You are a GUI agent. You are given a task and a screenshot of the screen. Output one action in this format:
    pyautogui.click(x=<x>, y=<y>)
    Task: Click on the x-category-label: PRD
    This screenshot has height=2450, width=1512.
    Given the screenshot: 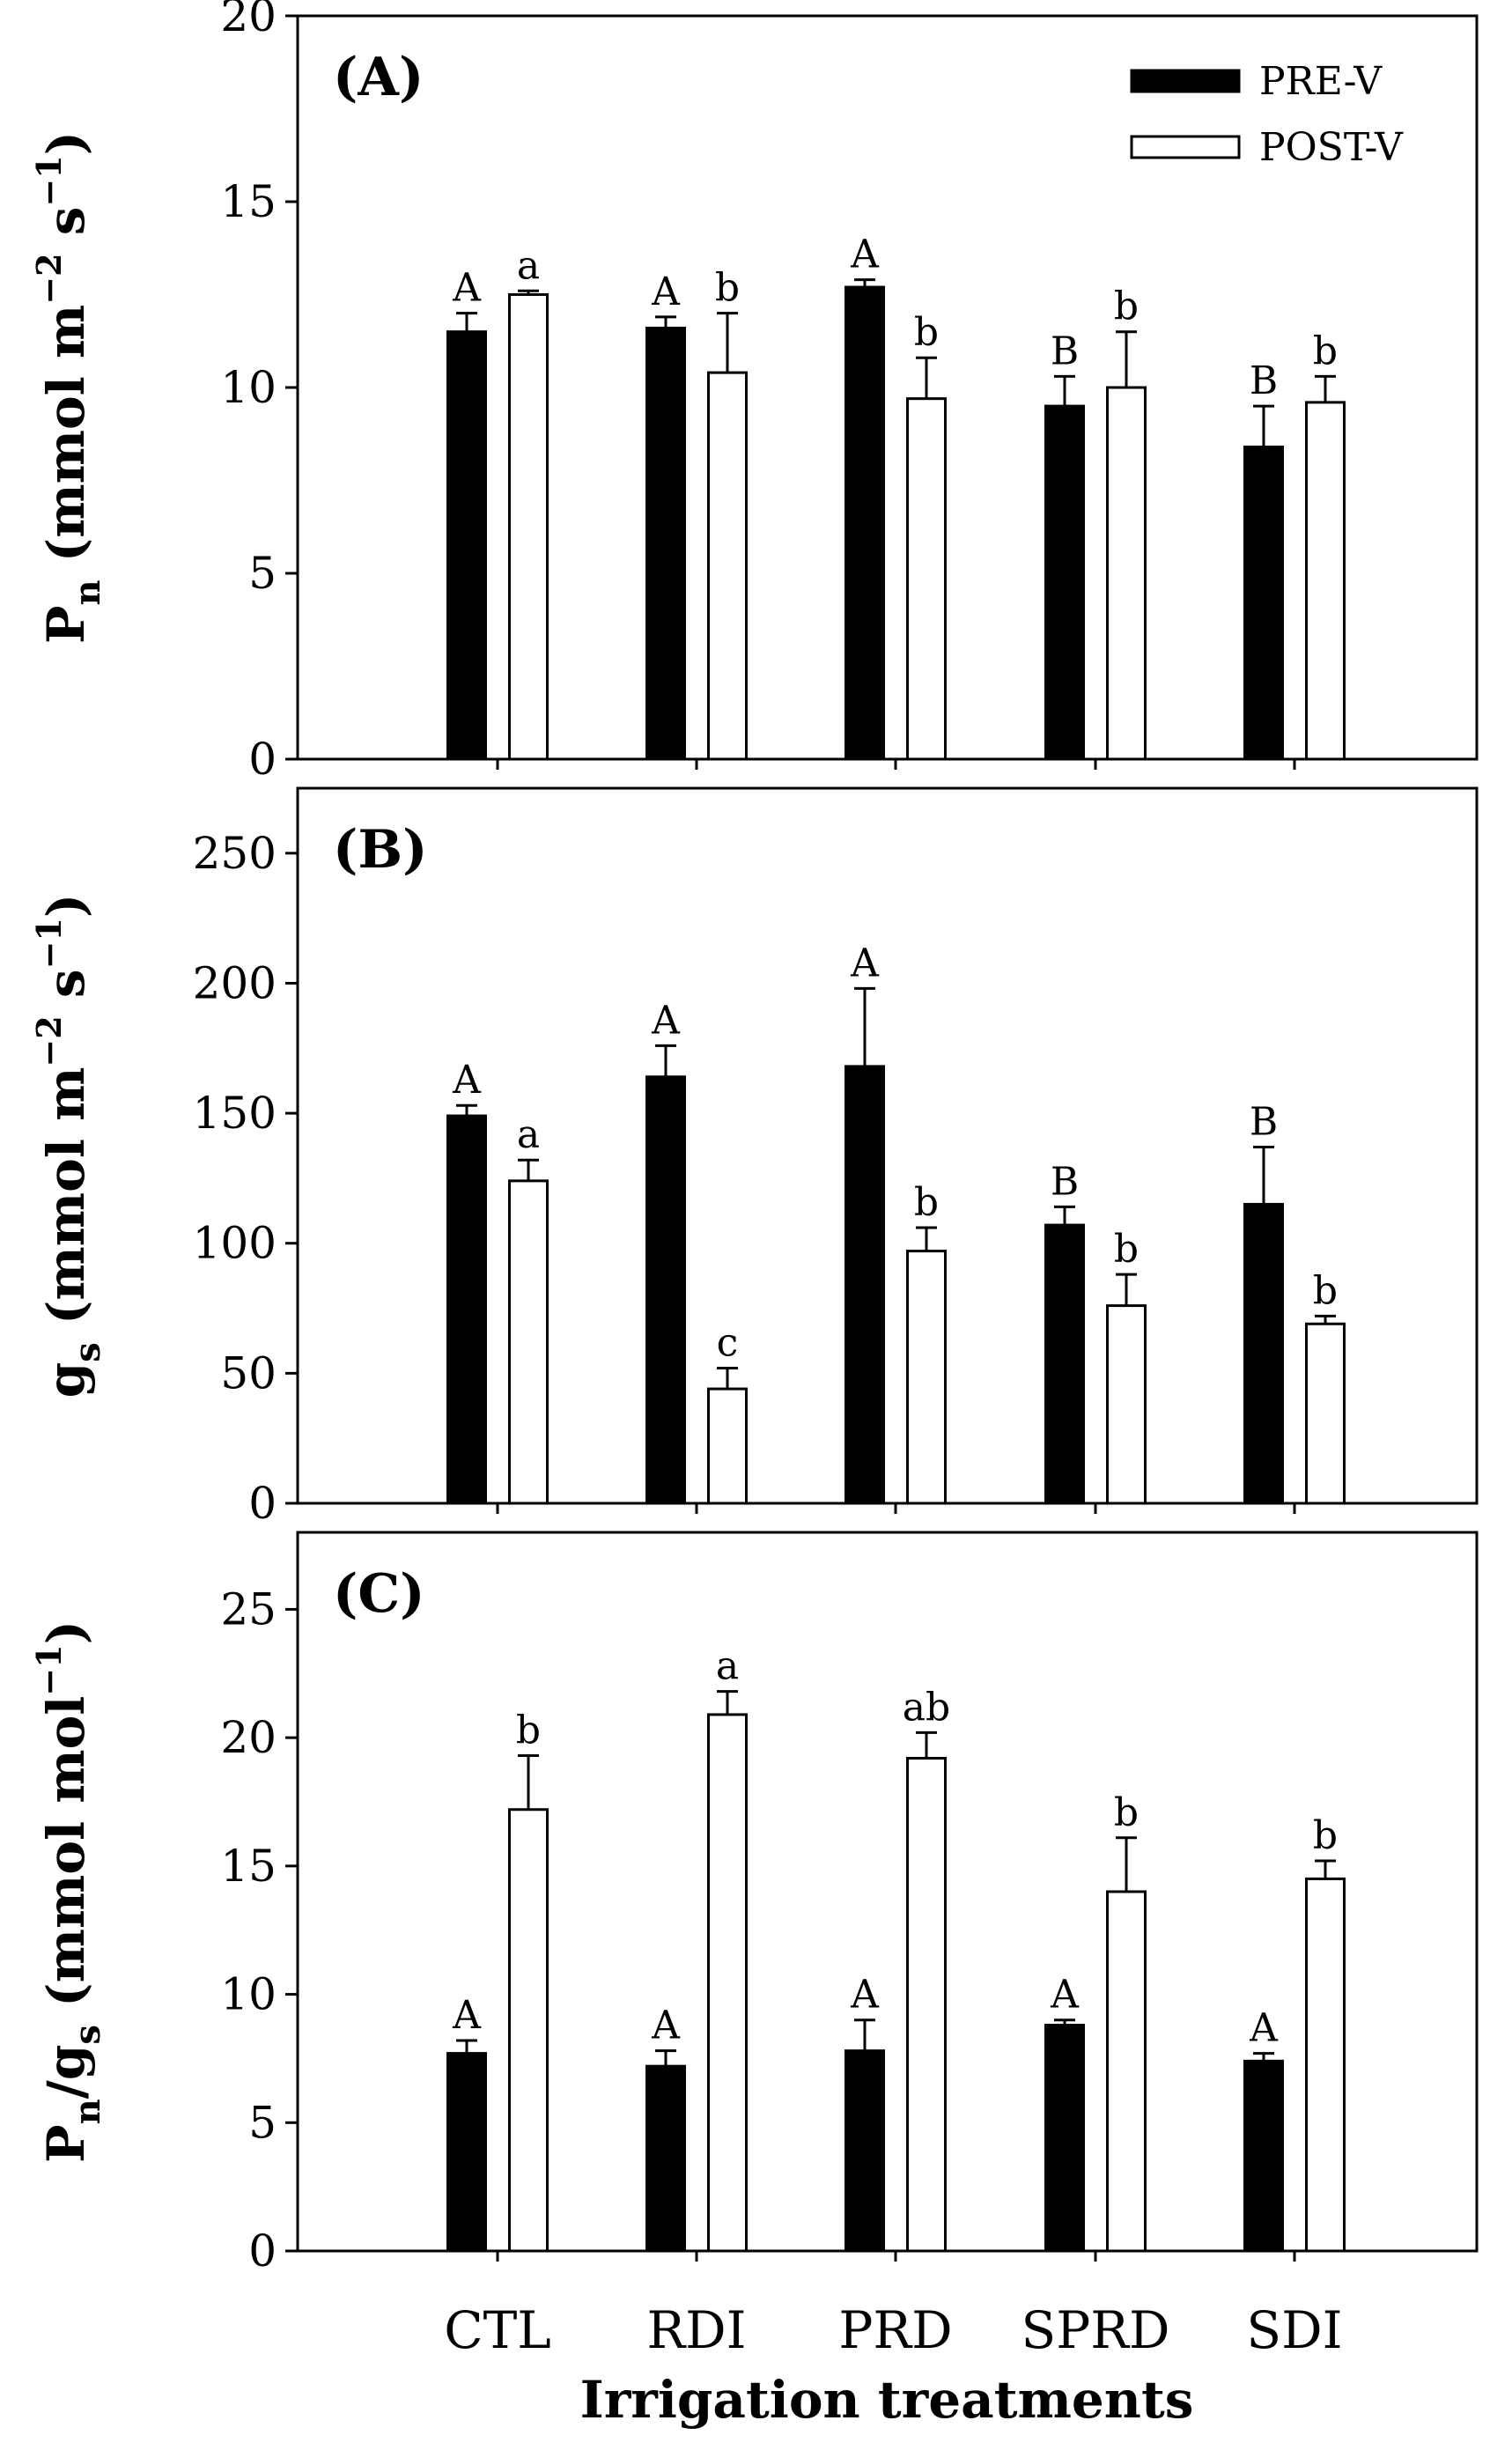 What is the action you would take?
    pyautogui.click(x=895, y=2330)
    